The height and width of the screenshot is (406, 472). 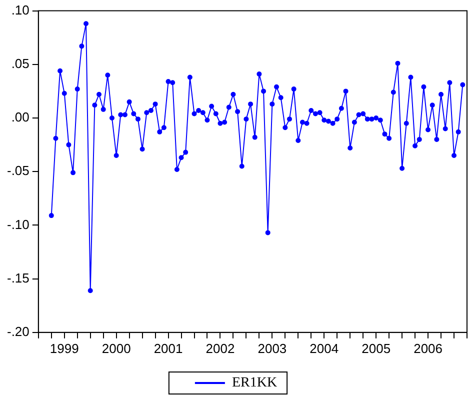 What do you see at coordinates (116, 348) in the screenshot?
I see `x-tick-label: 2000` at bounding box center [116, 348].